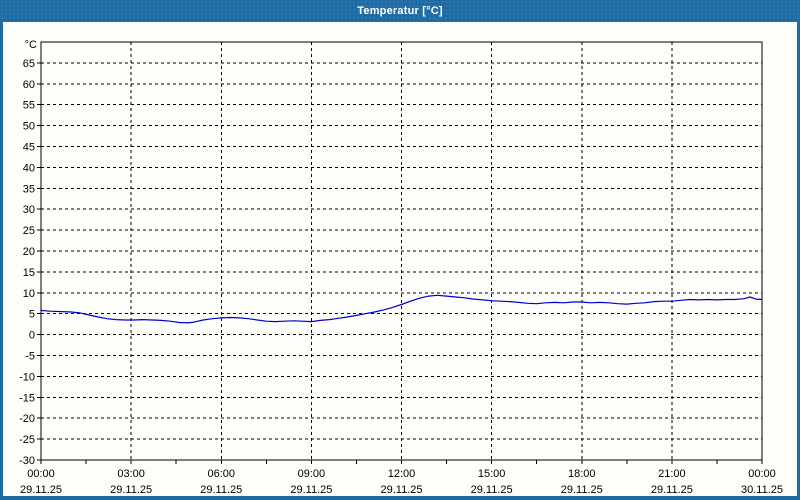  Describe the element at coordinates (29, 231) in the screenshot. I see `y-tick-label: 25` at that location.